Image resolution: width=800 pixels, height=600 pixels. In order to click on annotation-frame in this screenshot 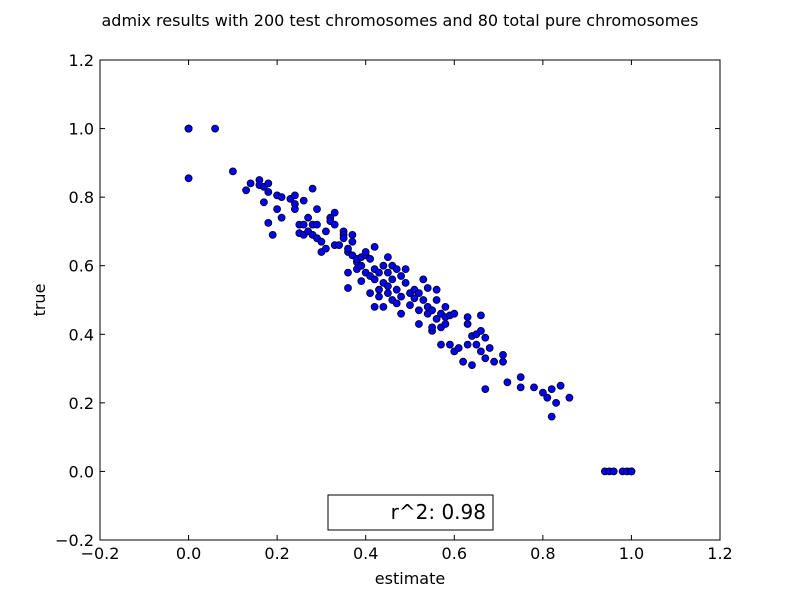, I will do `click(410, 512)`.